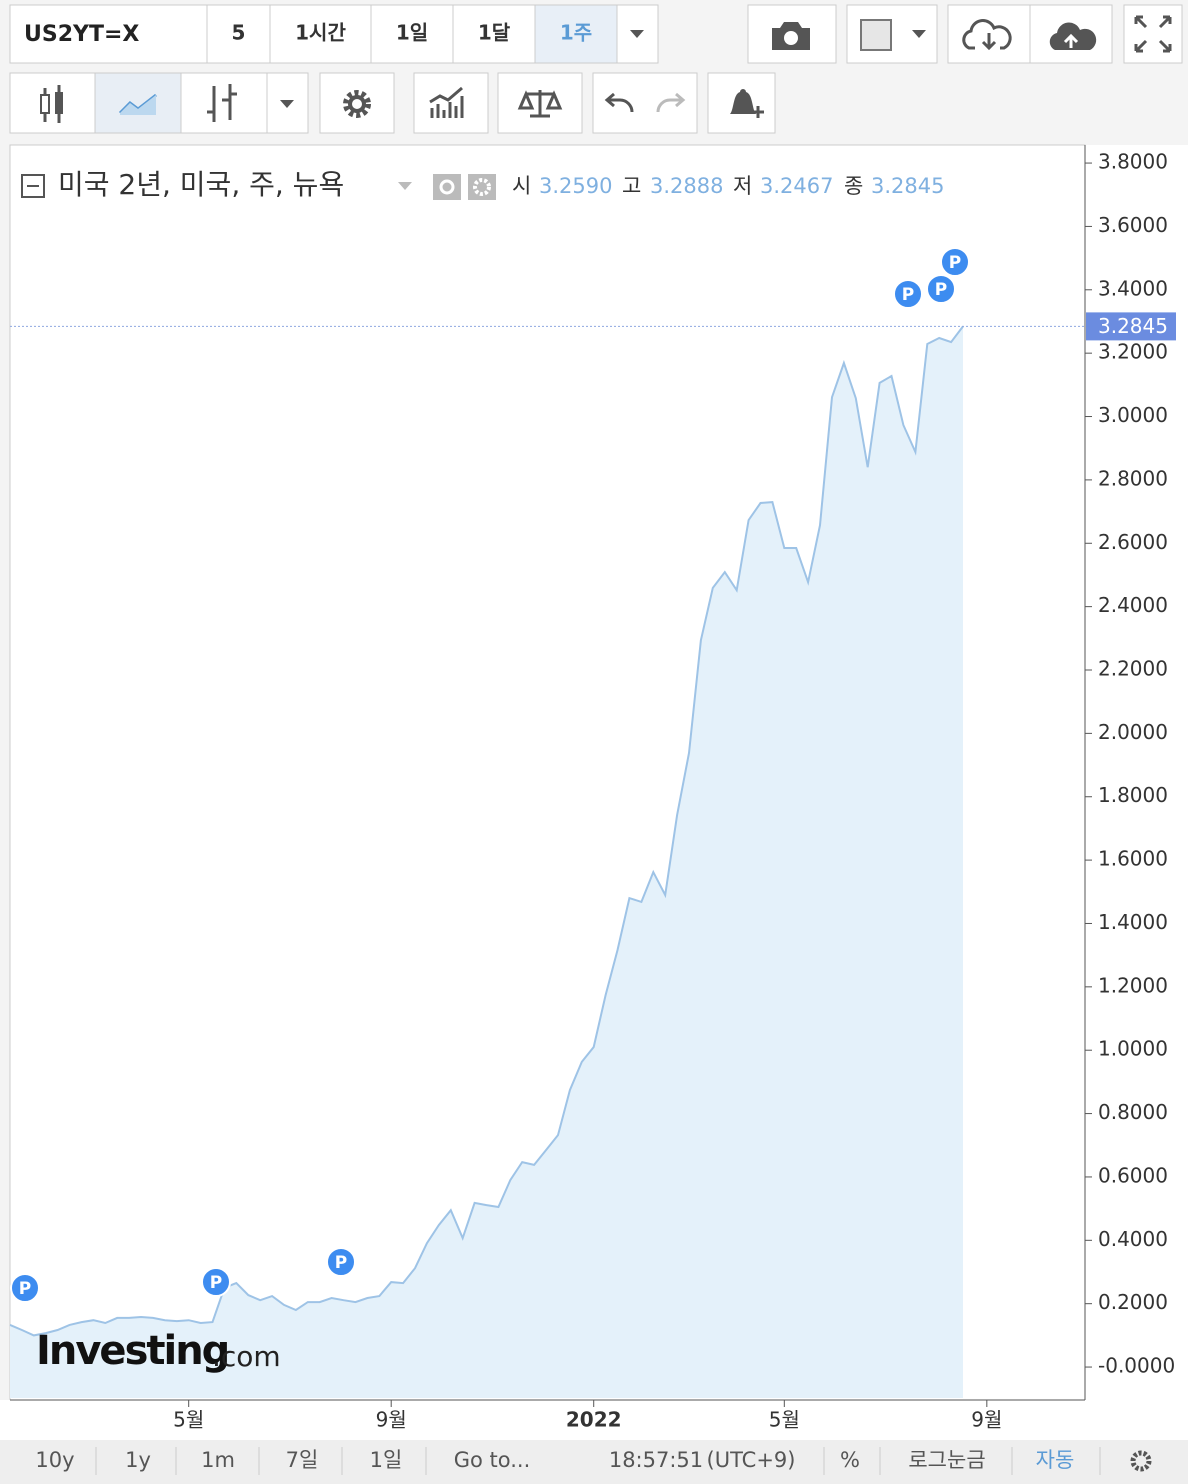 The width and height of the screenshot is (1188, 1484). I want to click on interval-label: 1달, so click(494, 33).